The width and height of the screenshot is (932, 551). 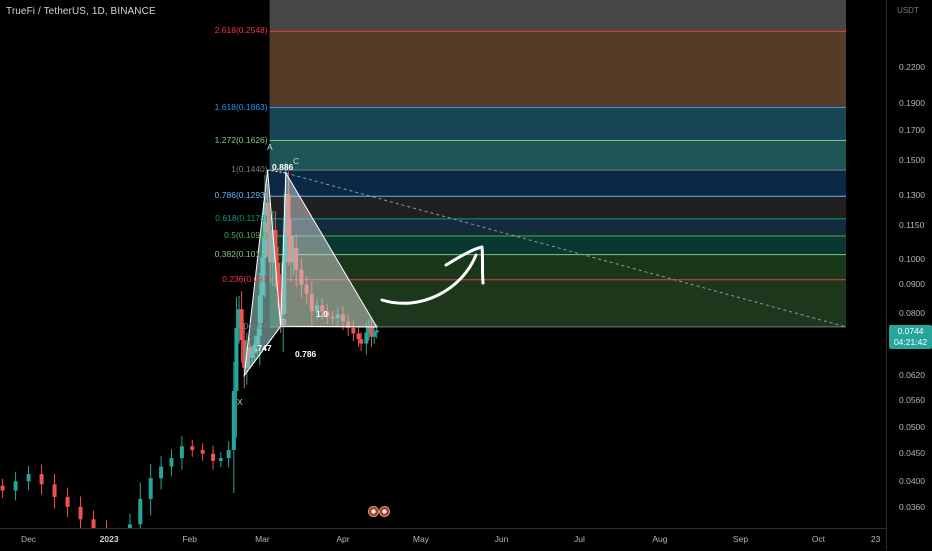 I want to click on last-price-tag: 0.0744 04:21:42, so click(x=910, y=336).